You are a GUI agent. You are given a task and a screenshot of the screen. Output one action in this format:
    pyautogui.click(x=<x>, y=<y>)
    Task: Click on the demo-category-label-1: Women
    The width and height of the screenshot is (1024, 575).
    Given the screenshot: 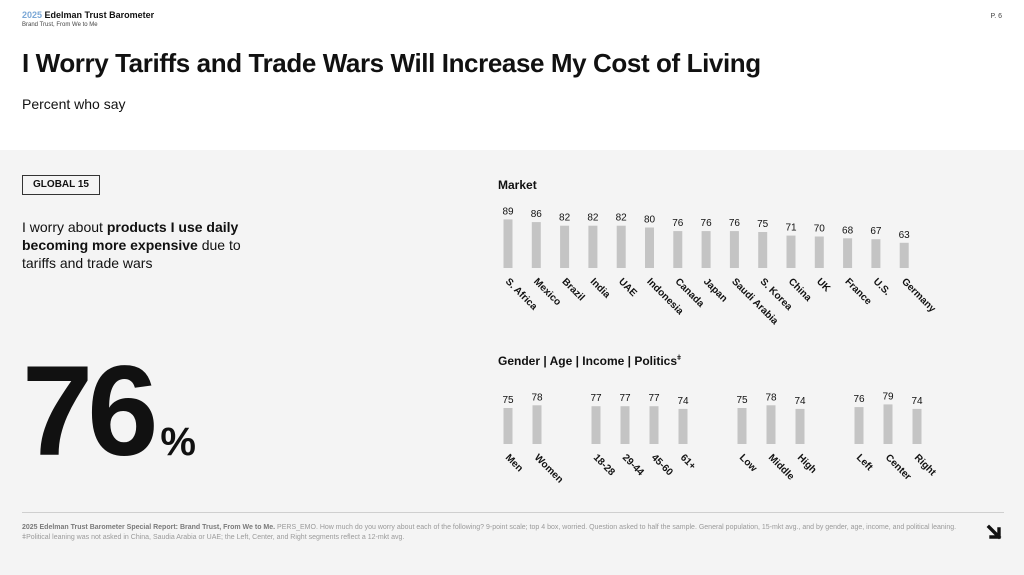 What is the action you would take?
    pyautogui.click(x=548, y=468)
    